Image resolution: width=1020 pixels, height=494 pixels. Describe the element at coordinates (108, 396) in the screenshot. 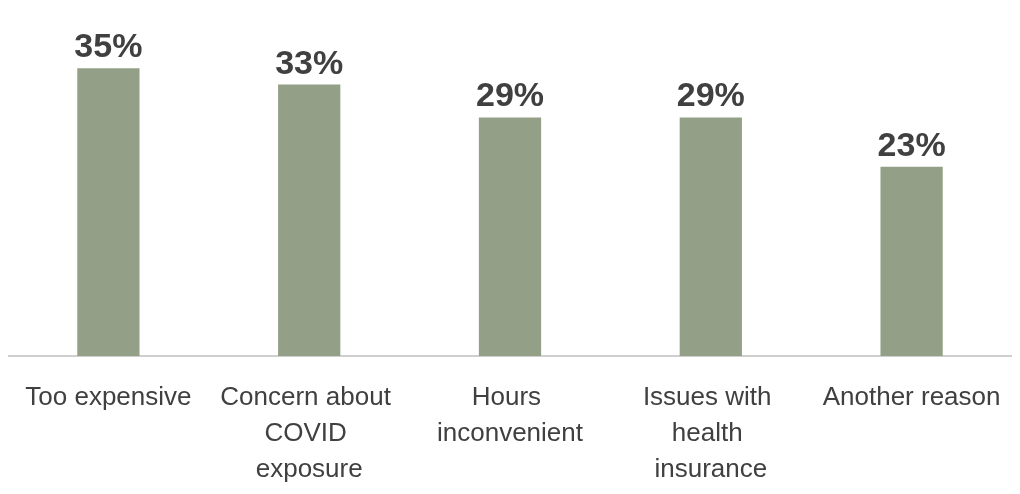

I see `x-tick-label: Too expensive` at that location.